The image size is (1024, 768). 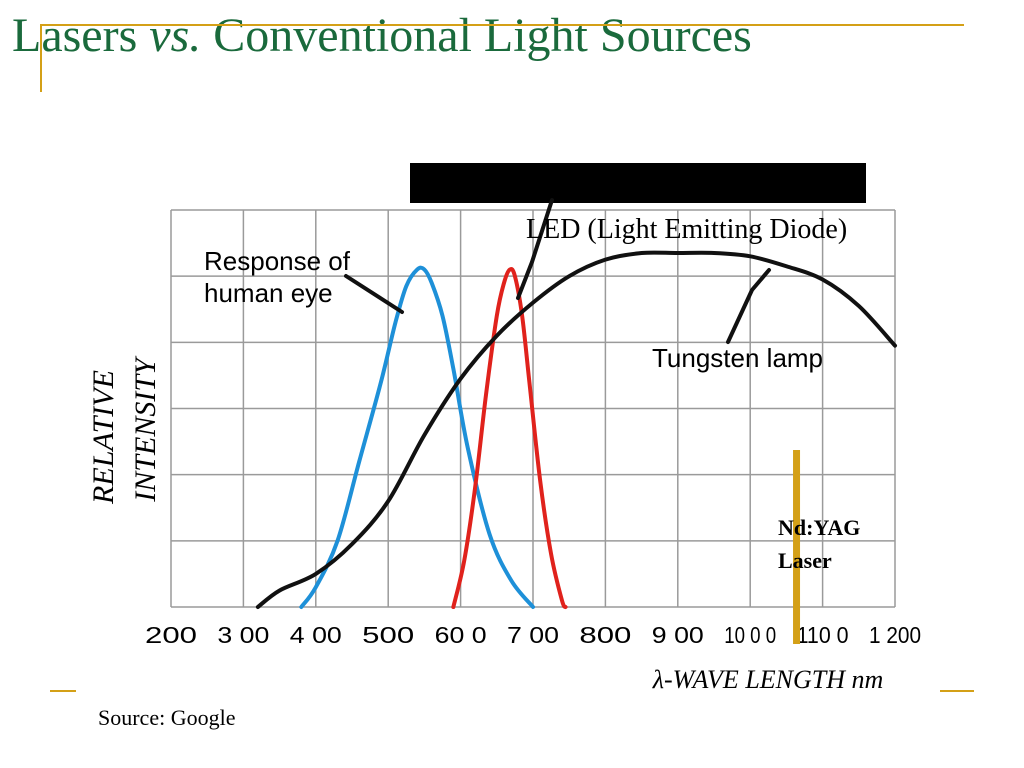 I want to click on x-tick-label-1: 3 00, so click(x=243, y=635).